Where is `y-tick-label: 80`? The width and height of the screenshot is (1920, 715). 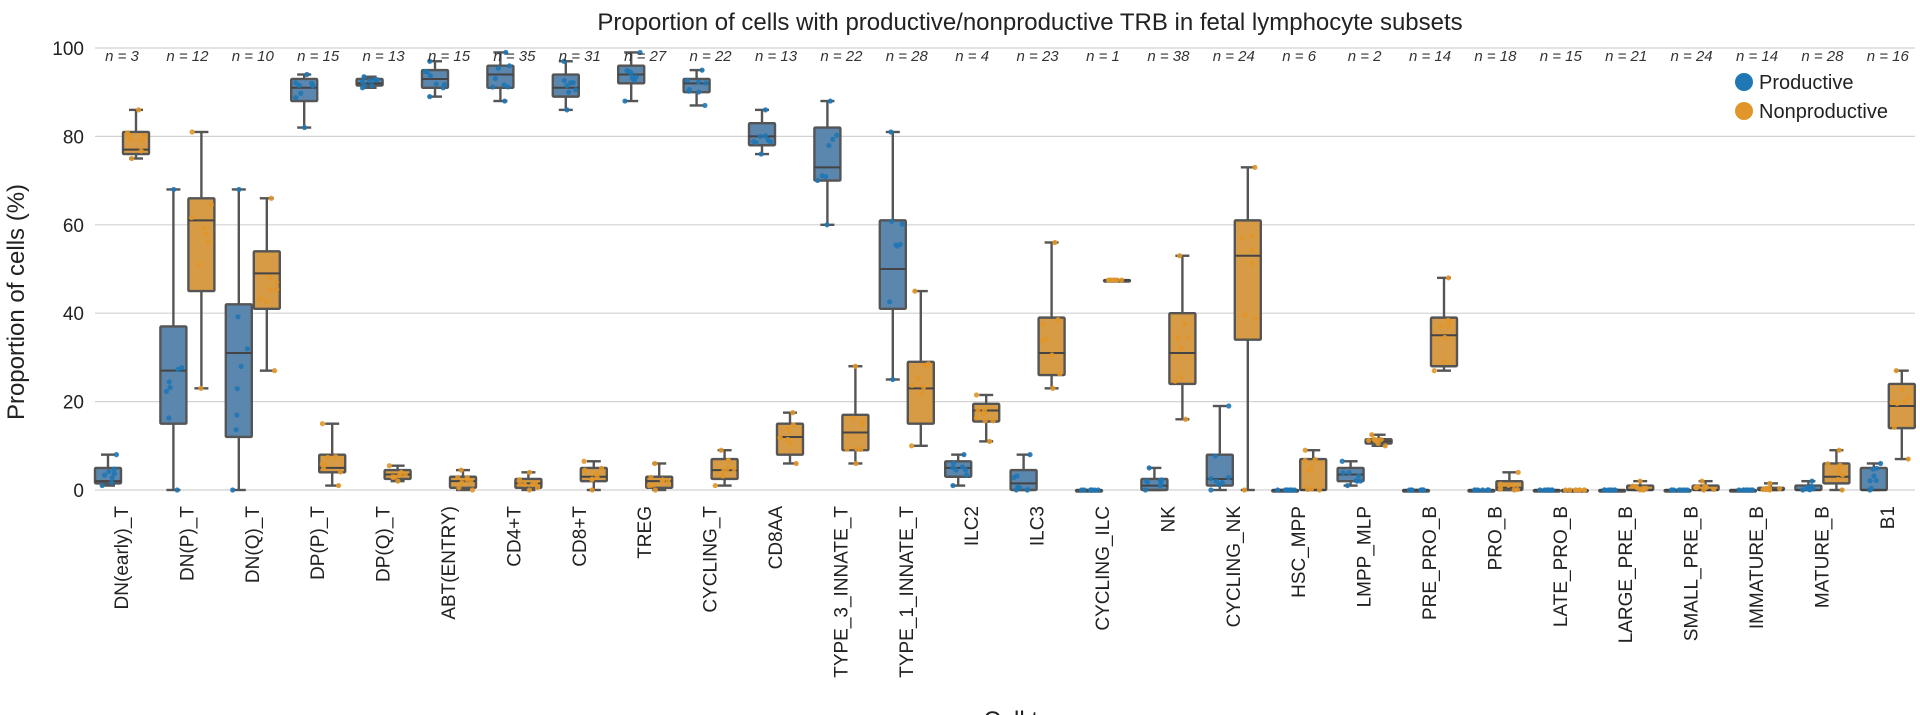
y-tick-label: 80 is located at coordinates (73, 137).